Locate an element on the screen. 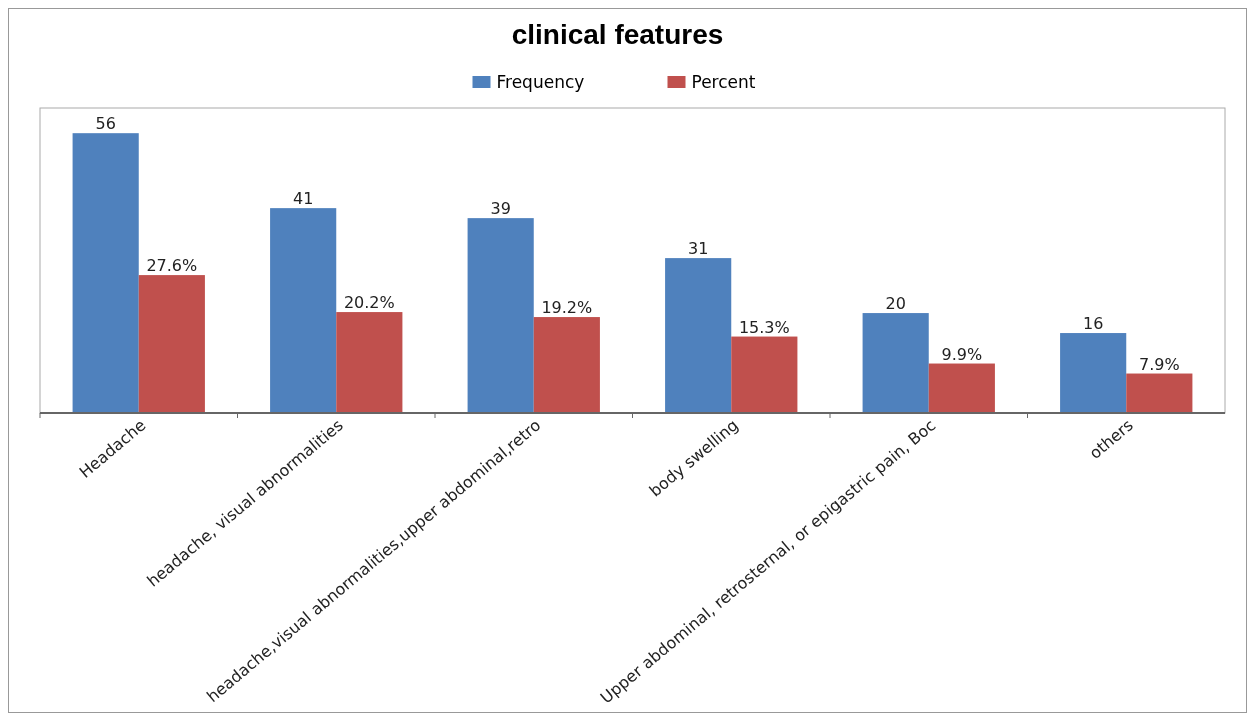 Image resolution: width=1255 pixels, height=721 pixels. data-label: 15.3% is located at coordinates (764, 327).